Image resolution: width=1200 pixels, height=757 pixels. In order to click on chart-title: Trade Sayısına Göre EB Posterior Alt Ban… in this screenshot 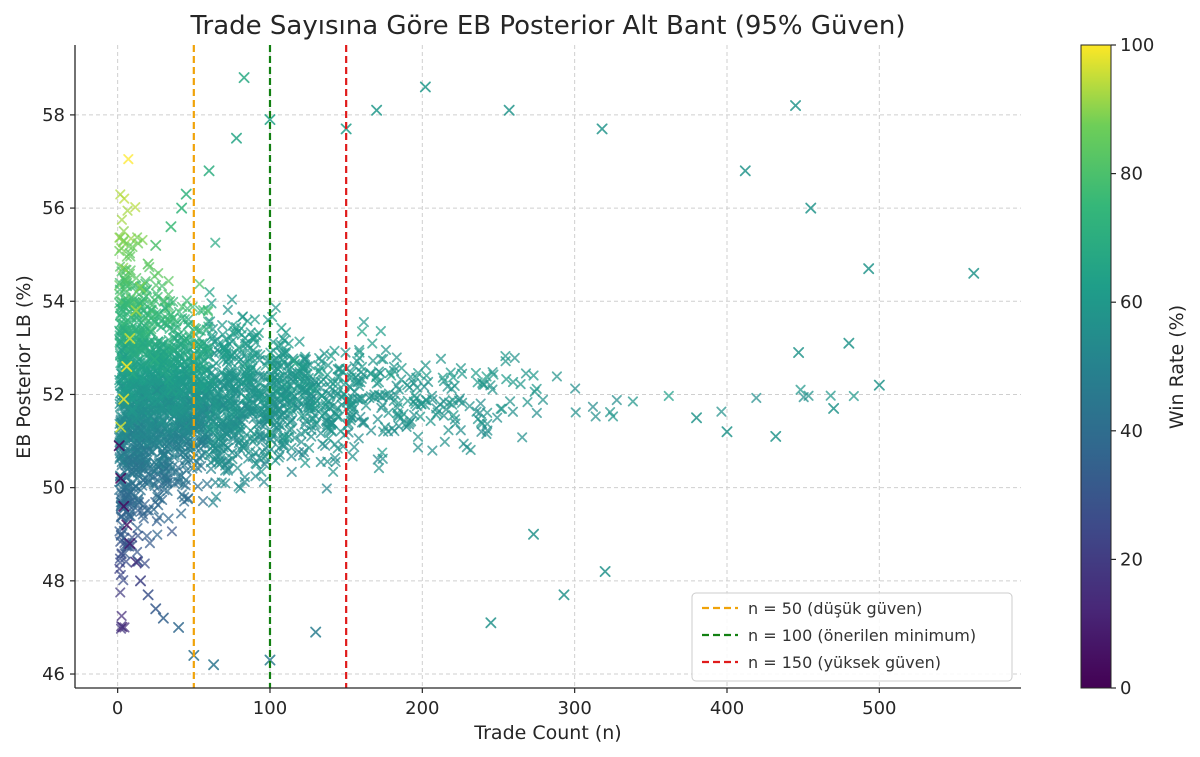, I will do `click(547, 26)`.